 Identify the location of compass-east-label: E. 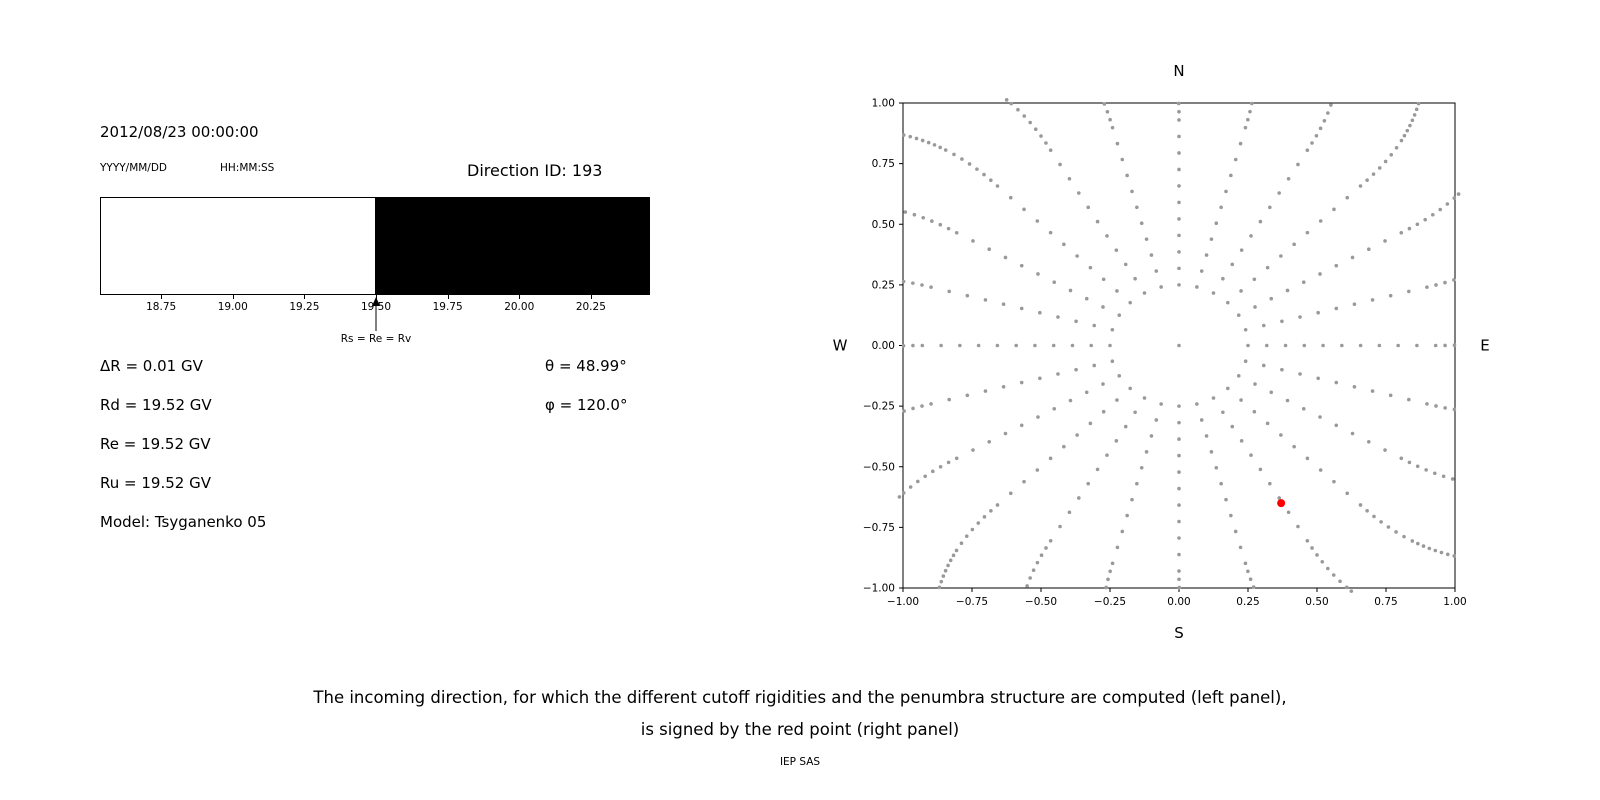
(1484, 346).